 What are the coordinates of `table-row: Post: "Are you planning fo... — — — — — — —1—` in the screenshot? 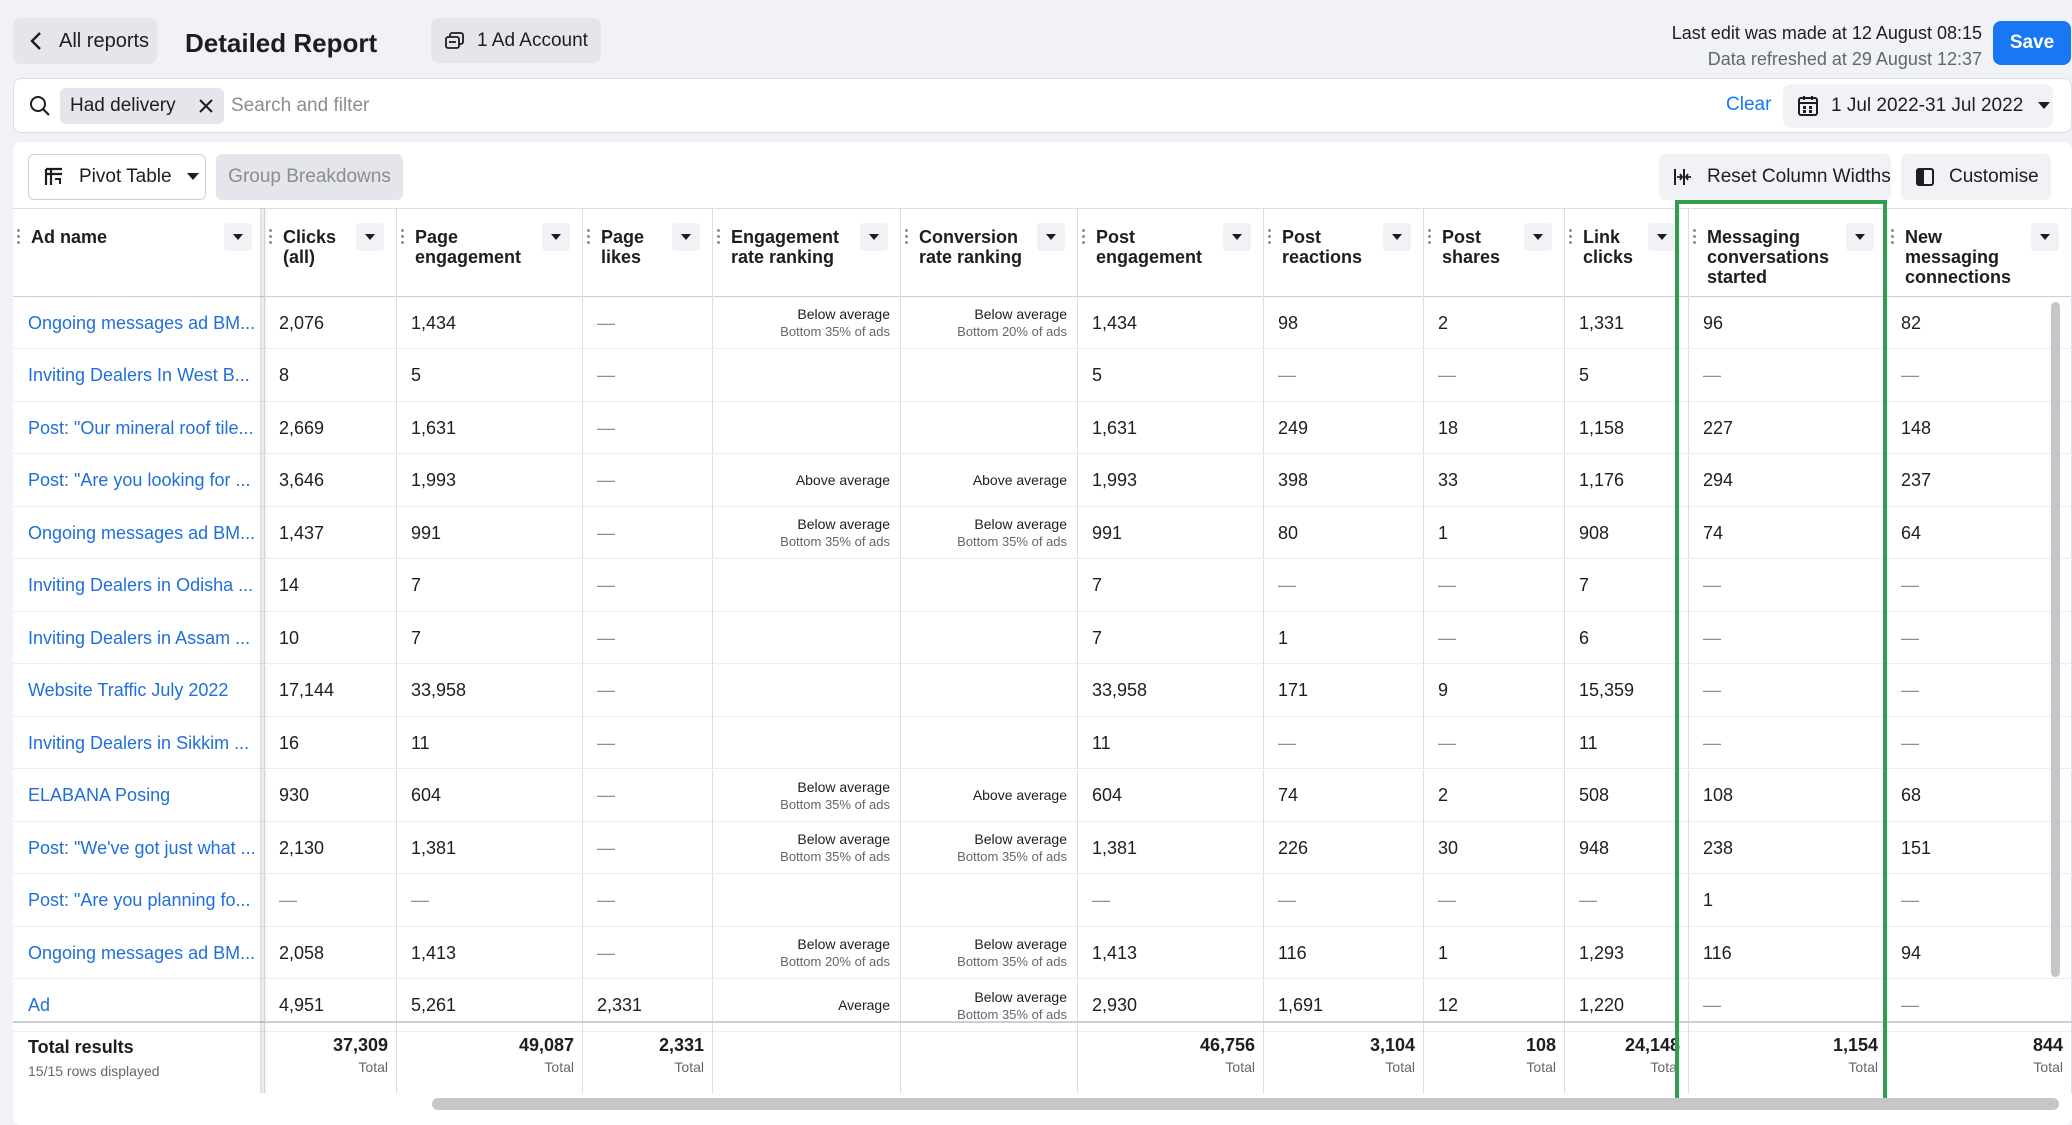 It's located at (1042, 900).